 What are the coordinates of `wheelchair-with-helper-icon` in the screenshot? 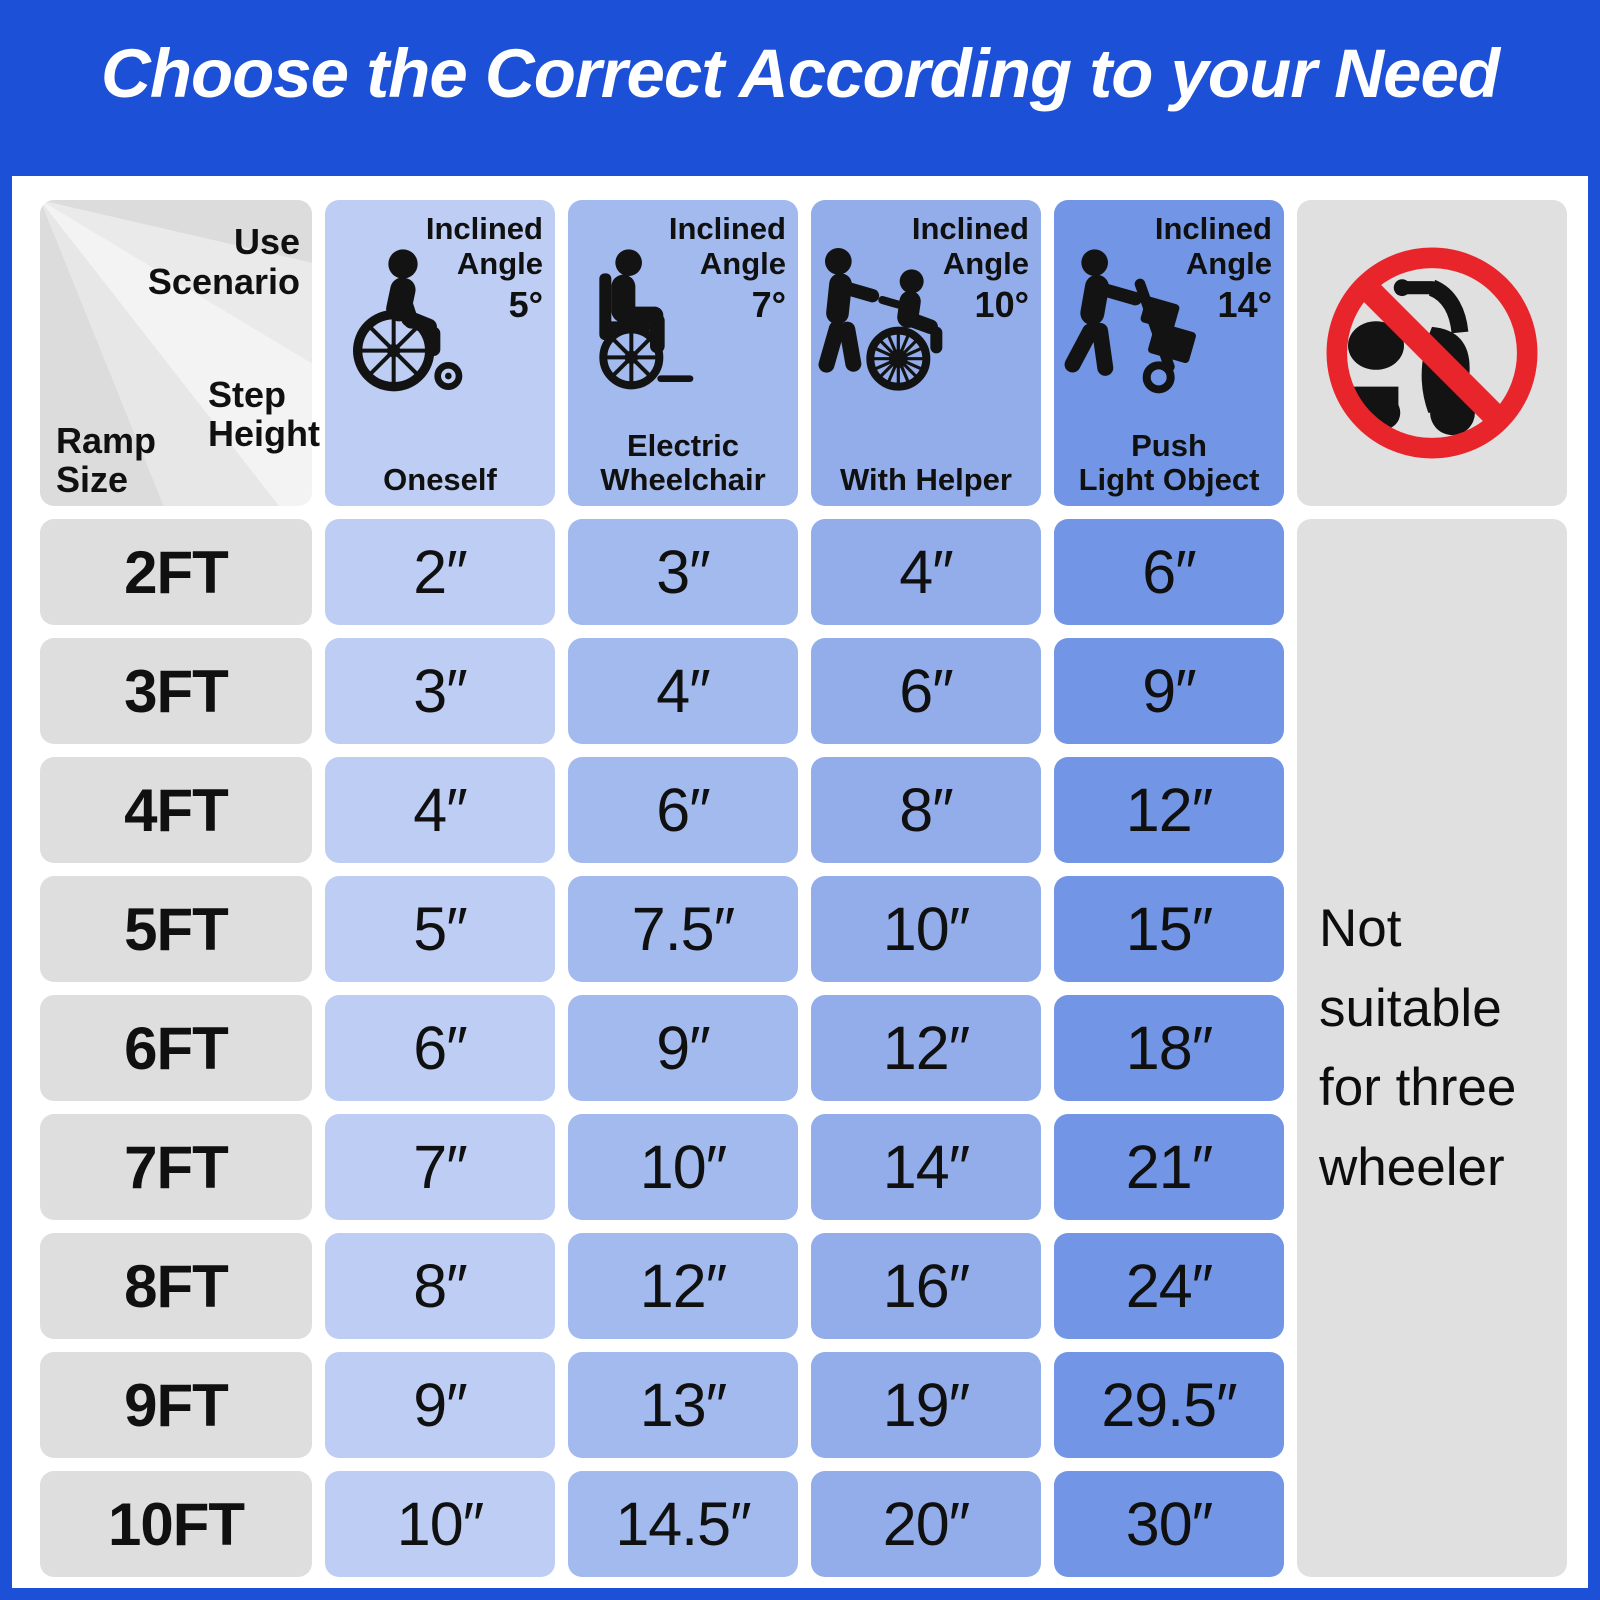 It's located at (880, 319).